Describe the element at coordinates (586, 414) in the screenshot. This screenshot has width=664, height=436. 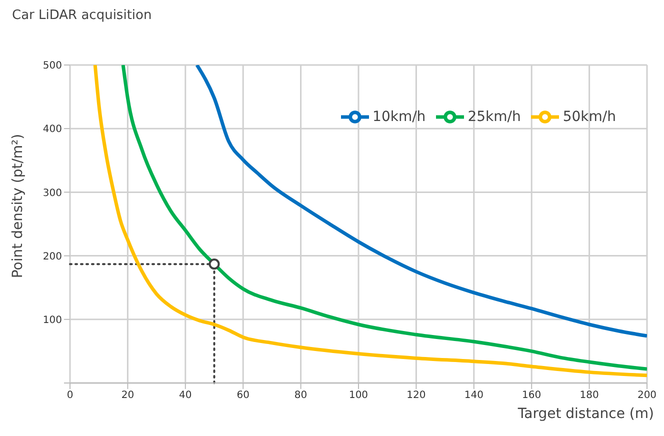
I see `x-axis-title: Target distance (m)` at that location.